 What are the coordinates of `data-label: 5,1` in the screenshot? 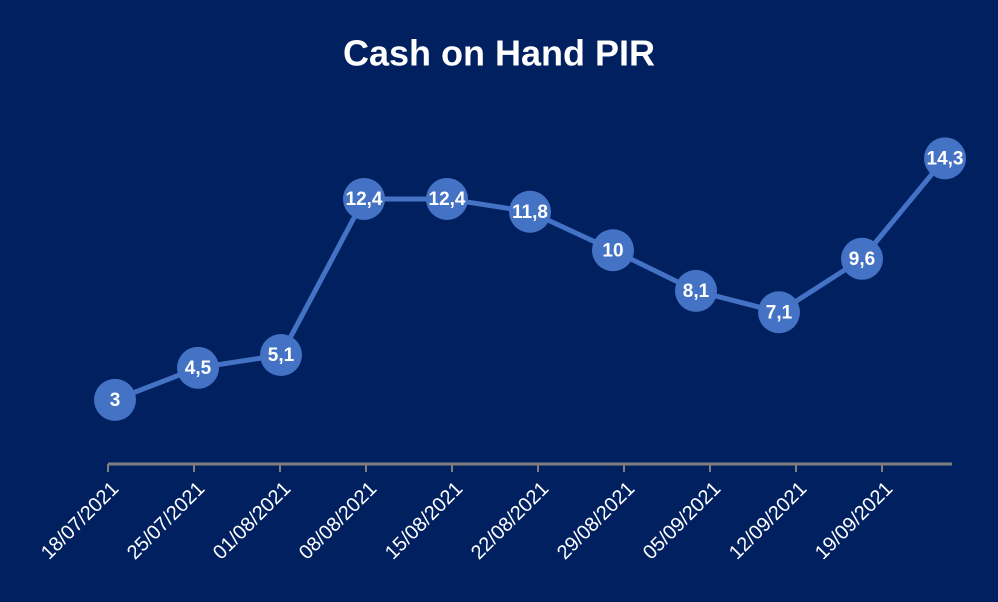 It's located at (281, 355).